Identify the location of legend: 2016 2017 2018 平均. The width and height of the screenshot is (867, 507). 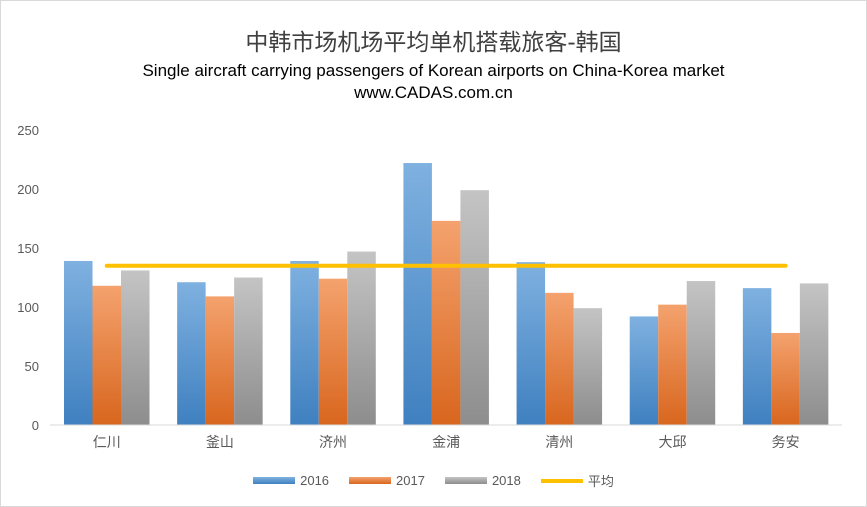
(433, 480).